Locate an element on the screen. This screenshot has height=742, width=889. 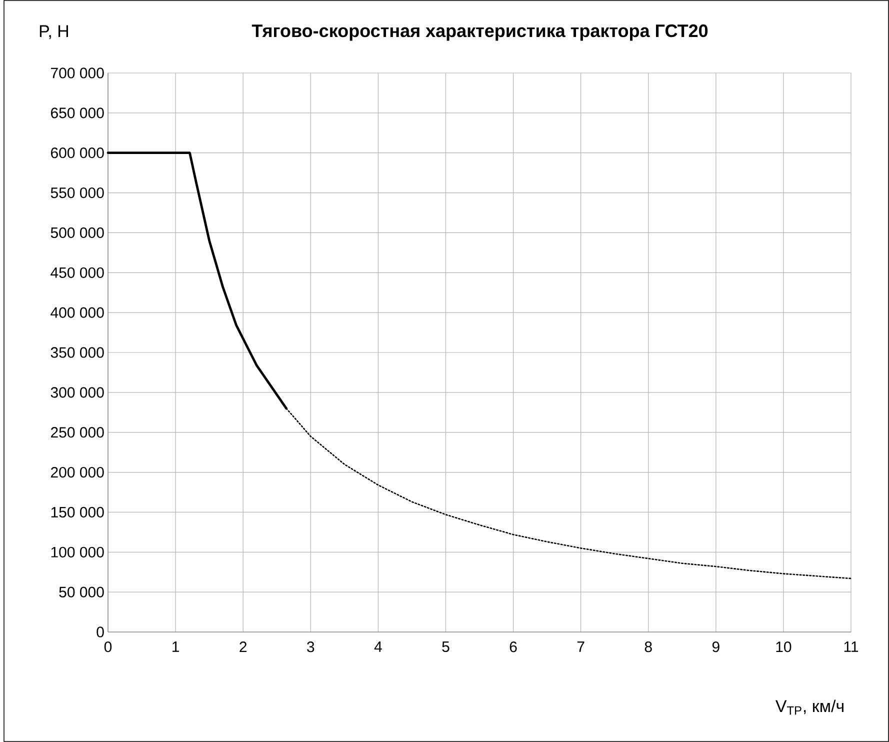
y-tick-label: 200 000 is located at coordinates (77, 472).